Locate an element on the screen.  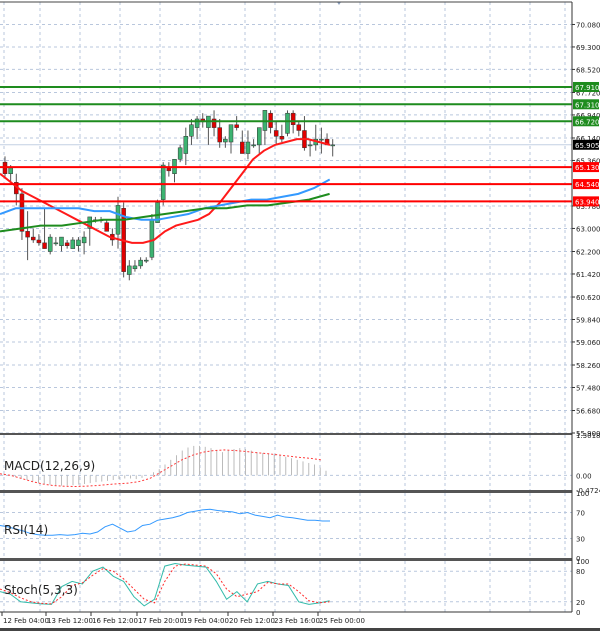
level-value: 67.910 is located at coordinates (587, 88).